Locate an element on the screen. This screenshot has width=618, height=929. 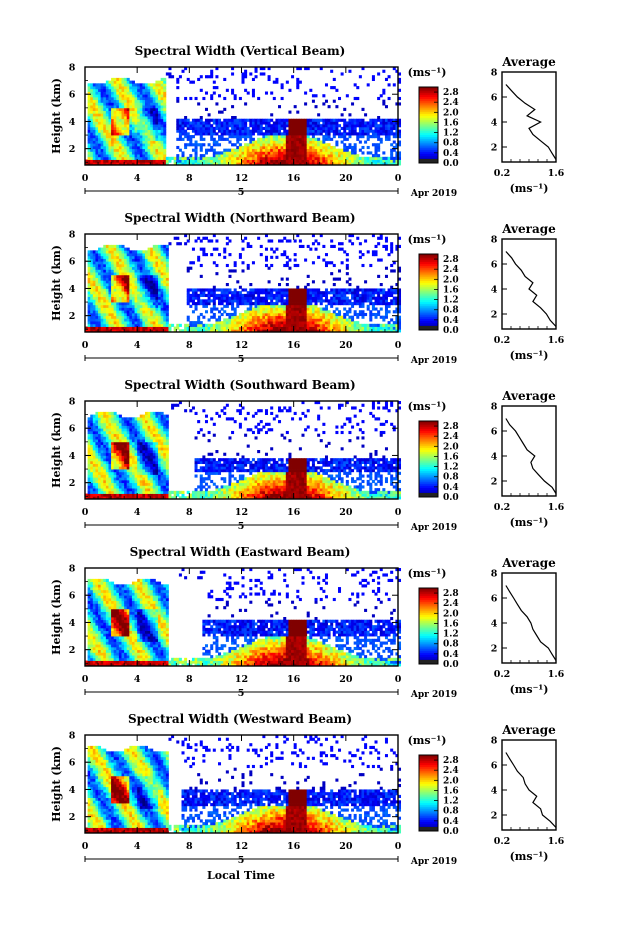
average-y-tick-label: 8 is located at coordinates (494, 240).